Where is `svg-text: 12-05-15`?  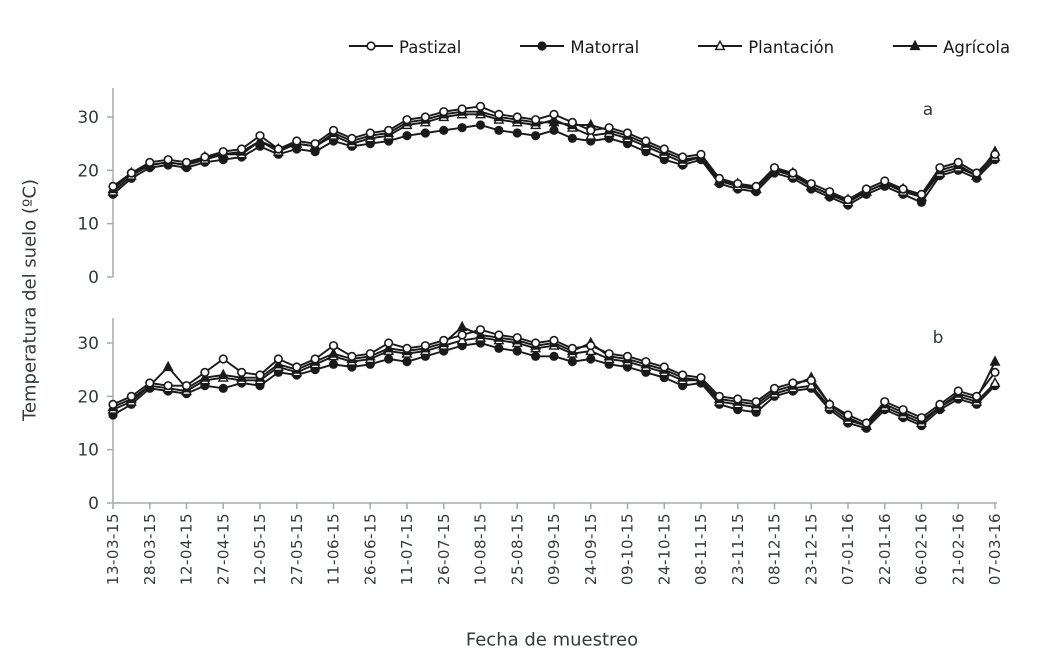 svg-text: 12-05-15 is located at coordinates (260, 549).